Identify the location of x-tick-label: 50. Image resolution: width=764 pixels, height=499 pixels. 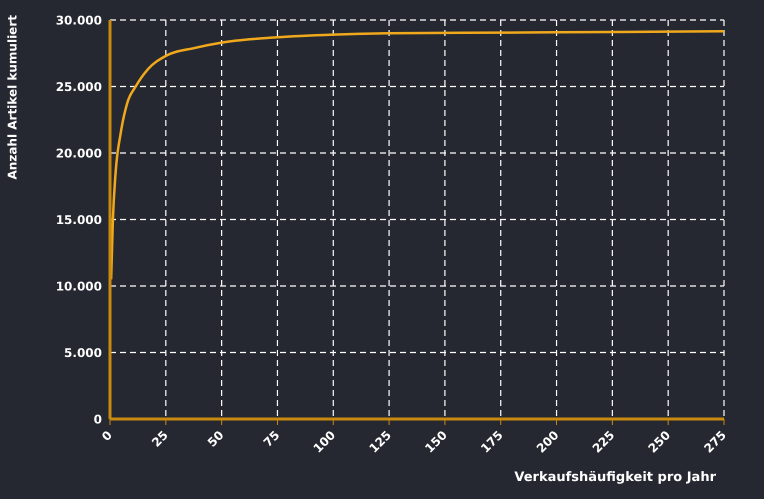
(215, 439).